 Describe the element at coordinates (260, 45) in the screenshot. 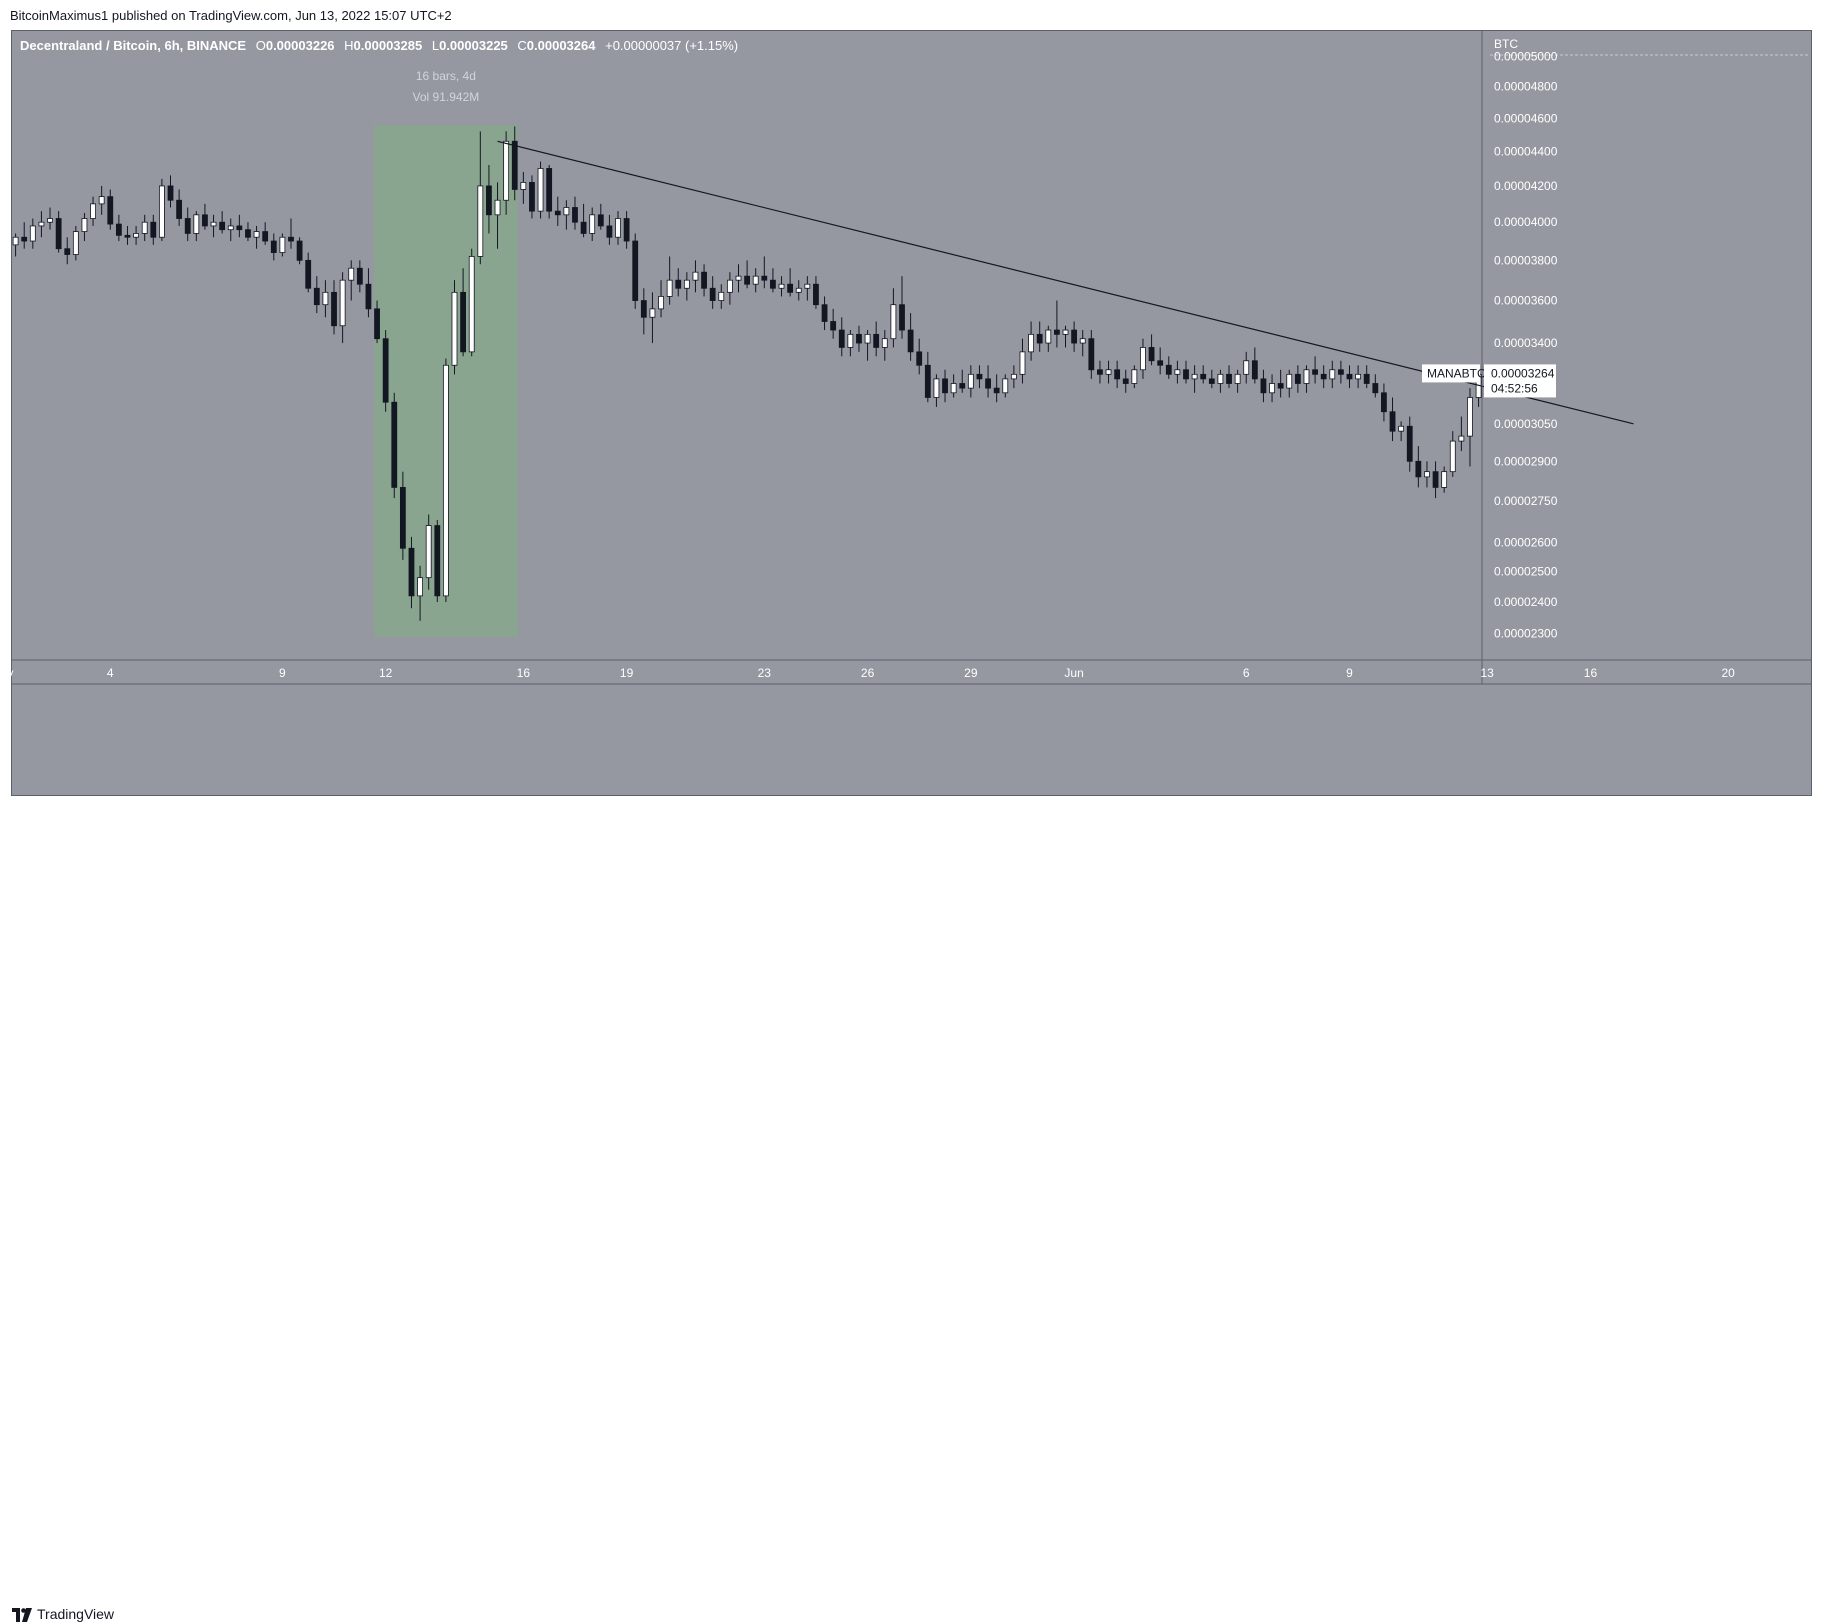

I see `legend-open-label: O` at that location.